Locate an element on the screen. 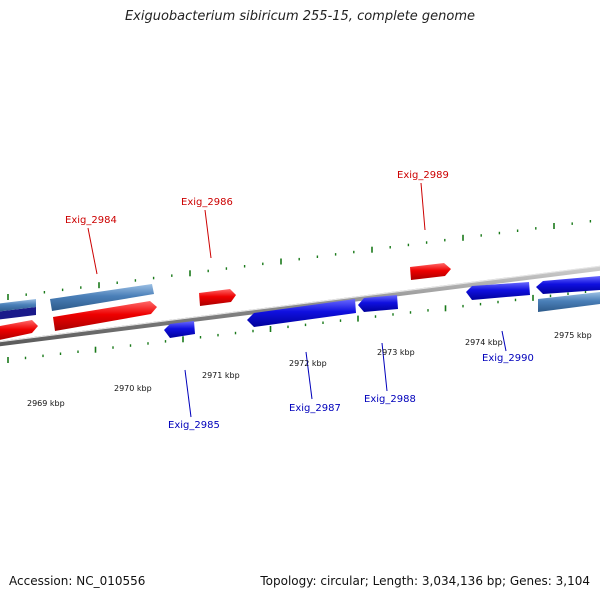 The image size is (600, 600). gene-label-exig-2986: Exig_2986 is located at coordinates (207, 202).